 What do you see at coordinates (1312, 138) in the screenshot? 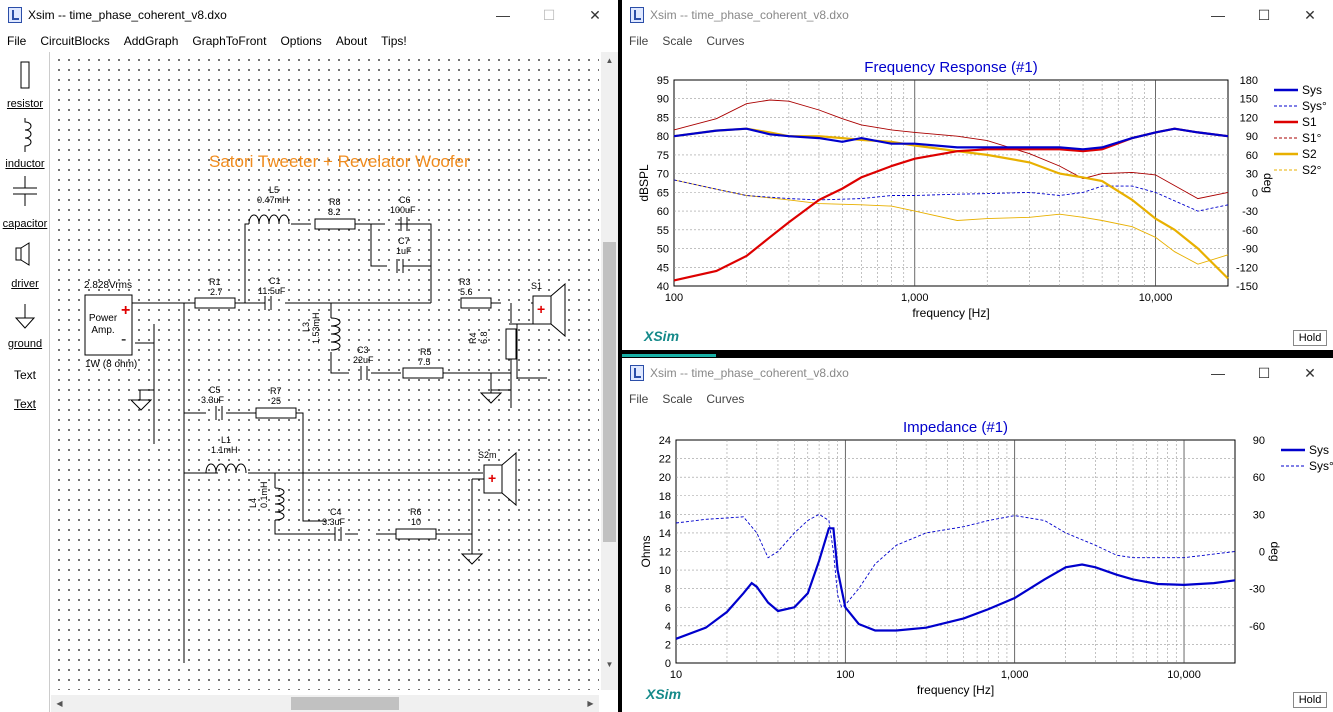
I see `freq-legend-label: S1°` at bounding box center [1312, 138].